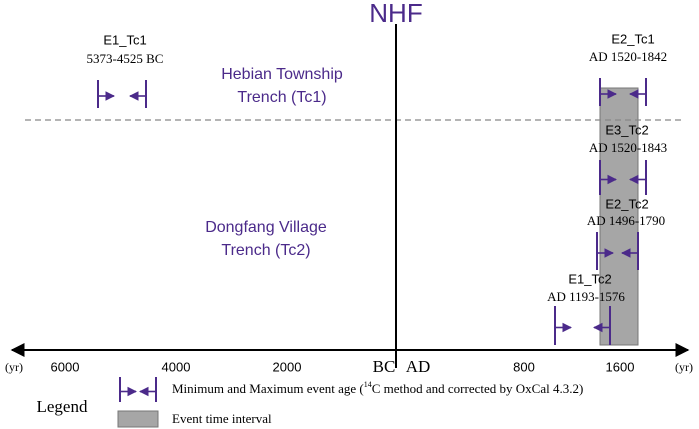 This screenshot has width=699, height=429. Describe the element at coordinates (628, 56) in the screenshot. I see `event-range: AD 1520-1842` at that location.